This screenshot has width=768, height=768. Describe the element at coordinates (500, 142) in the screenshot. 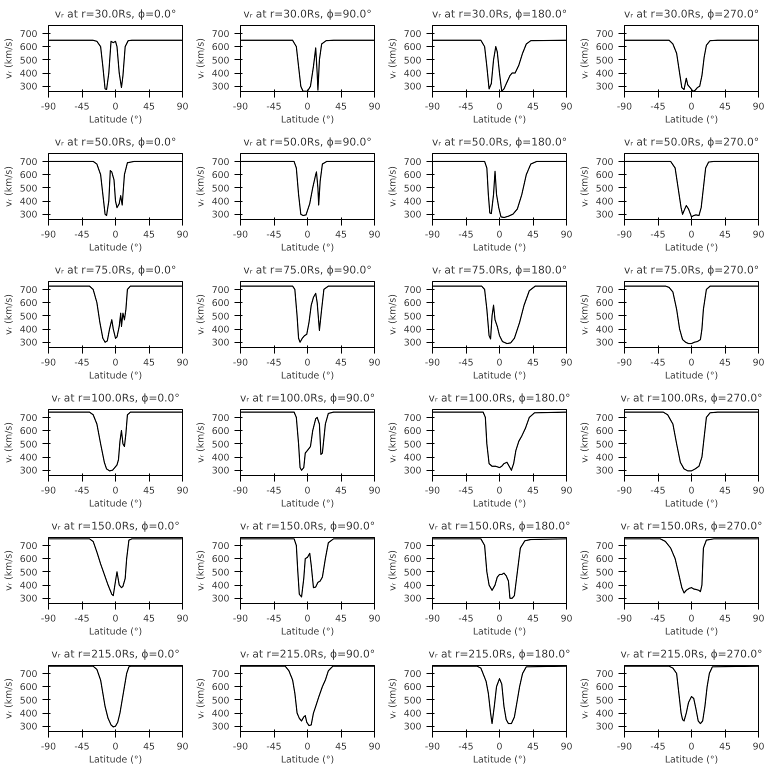

I see `chart-title: vᵣ at r=50.0Rs, ϕ=180.0°` at that location.